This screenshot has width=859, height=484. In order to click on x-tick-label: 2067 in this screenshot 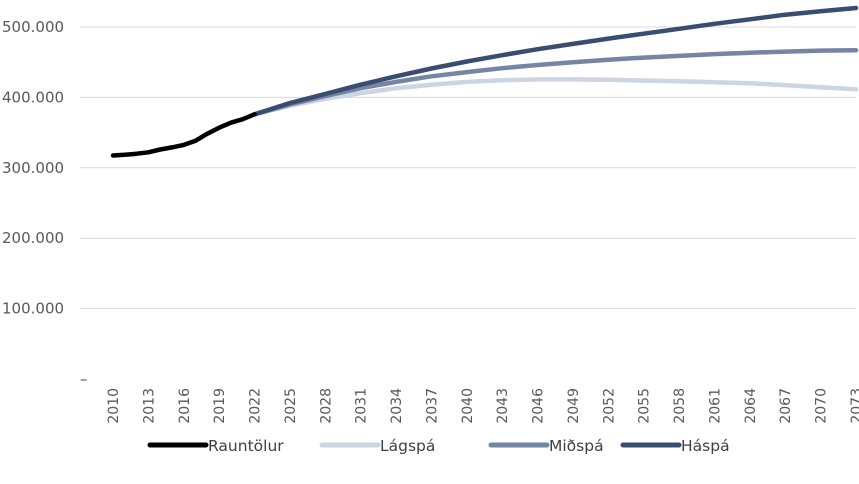, I will do `click(786, 406)`.